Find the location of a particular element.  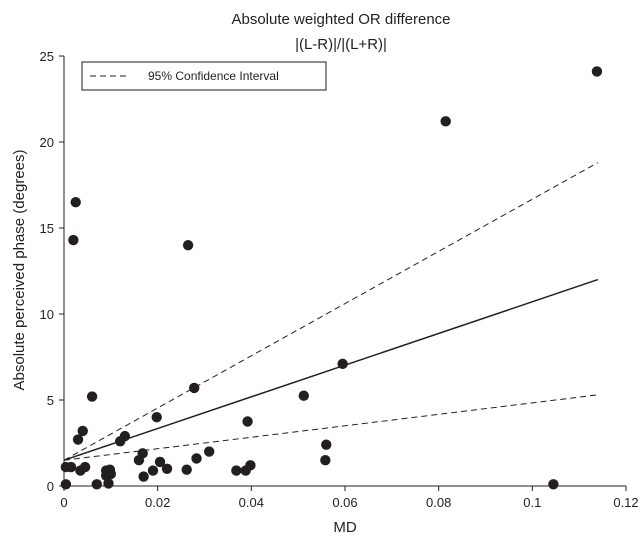

chart-title: Absolute weighted OR difference is located at coordinates (340, 19).